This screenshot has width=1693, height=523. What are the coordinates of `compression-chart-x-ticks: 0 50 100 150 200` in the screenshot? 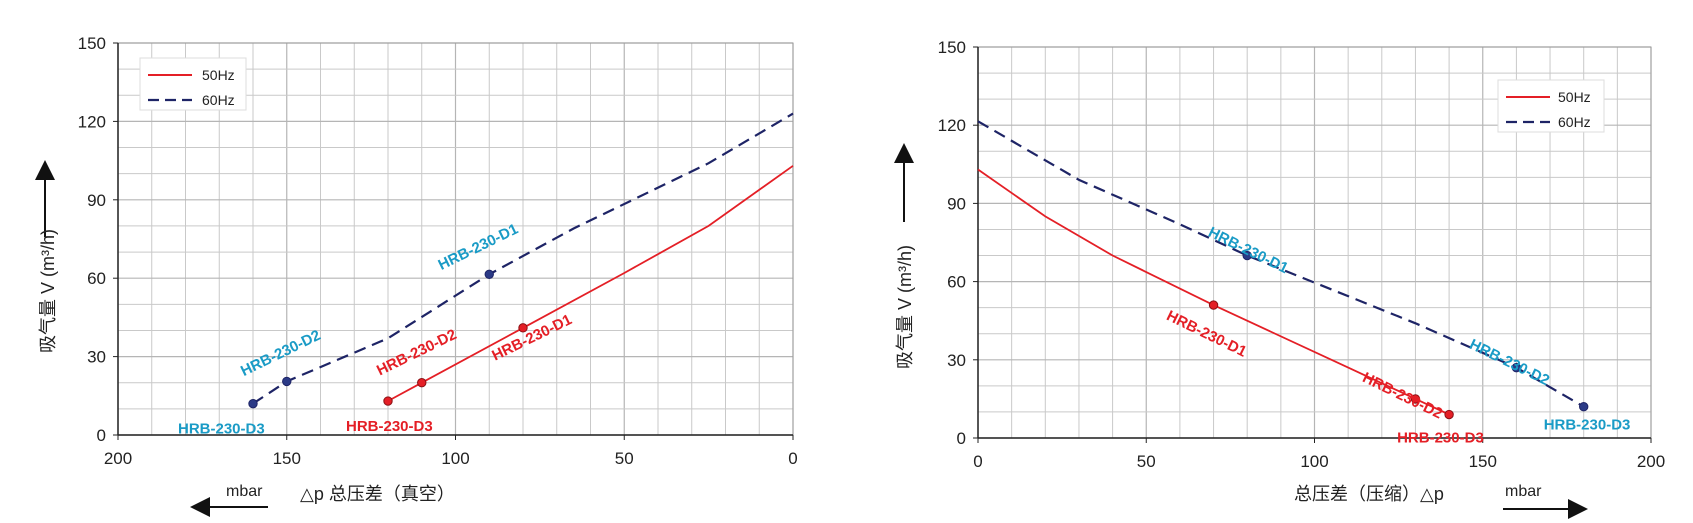 It's located at (1319, 454).